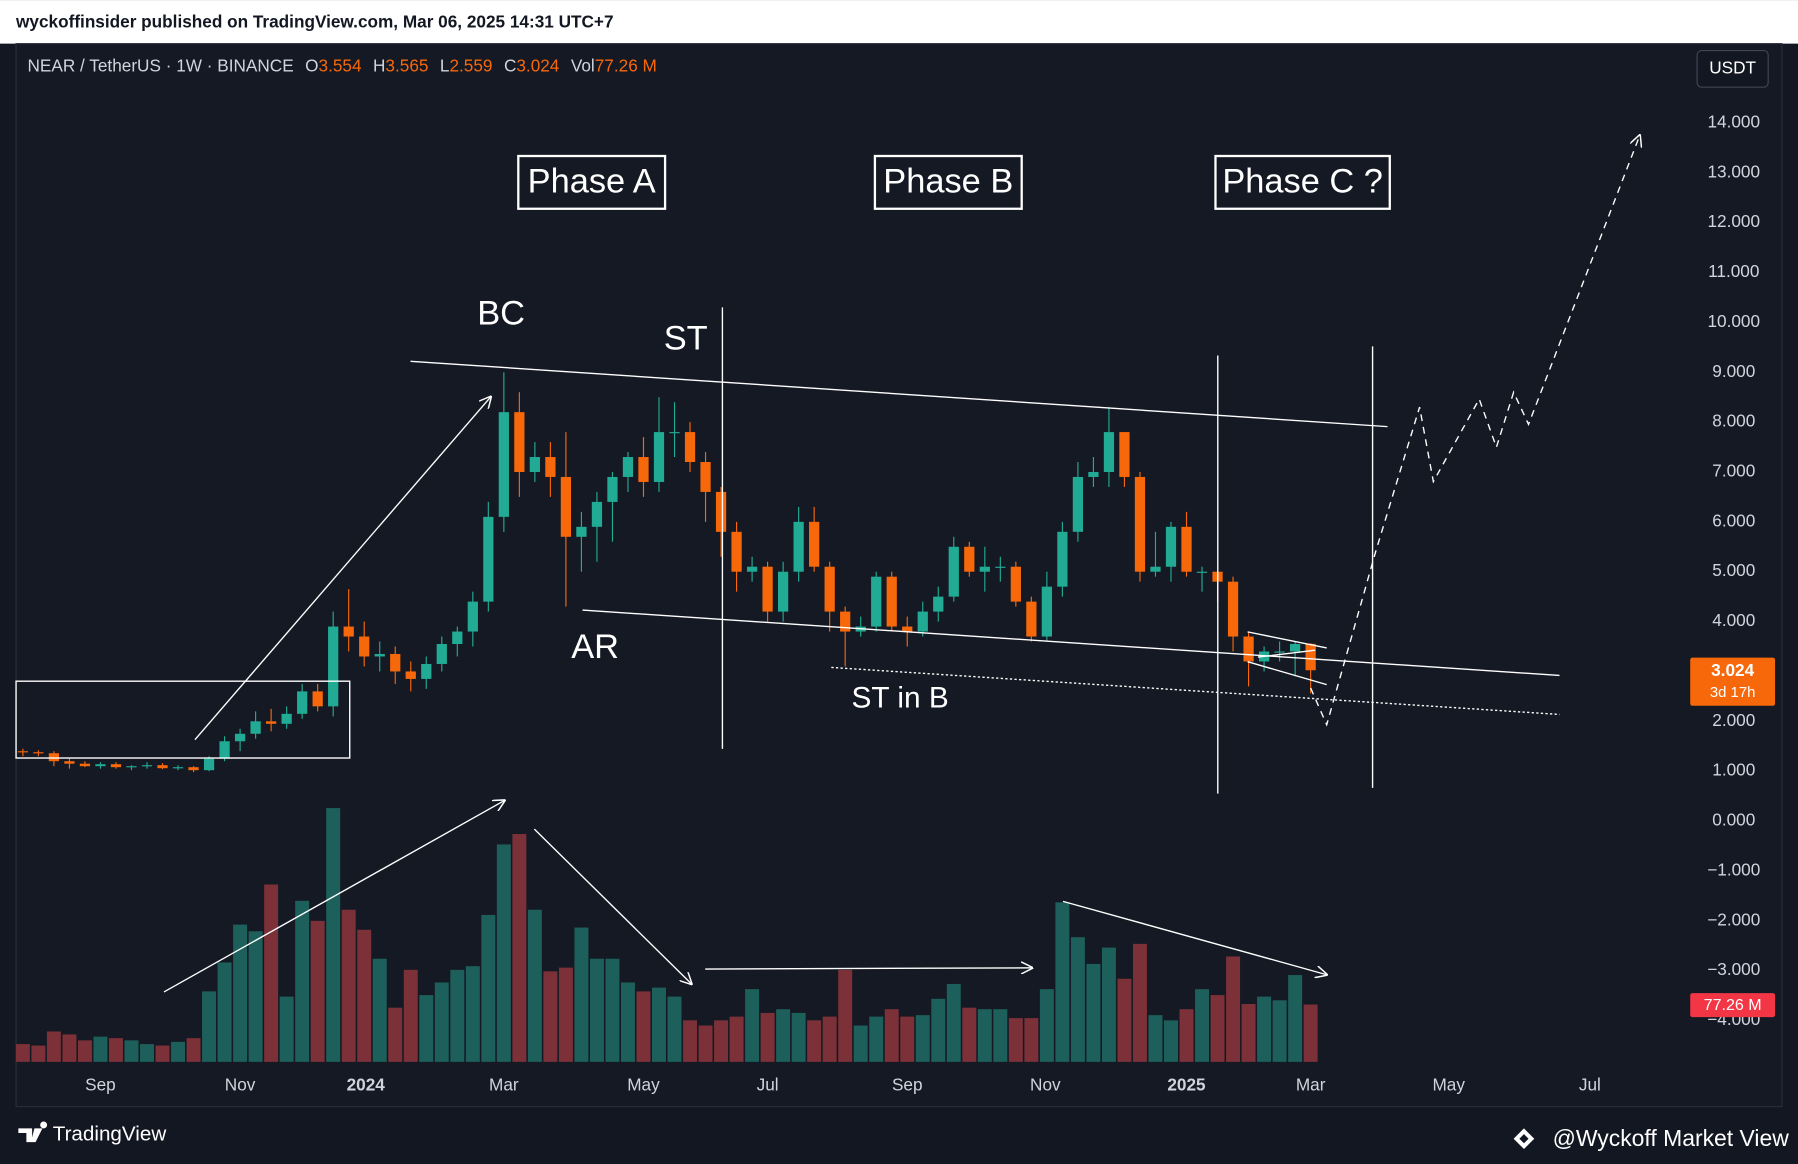 Image resolution: width=1798 pixels, height=1164 pixels. I want to click on y-tick-label: 8.000, so click(1733, 421).